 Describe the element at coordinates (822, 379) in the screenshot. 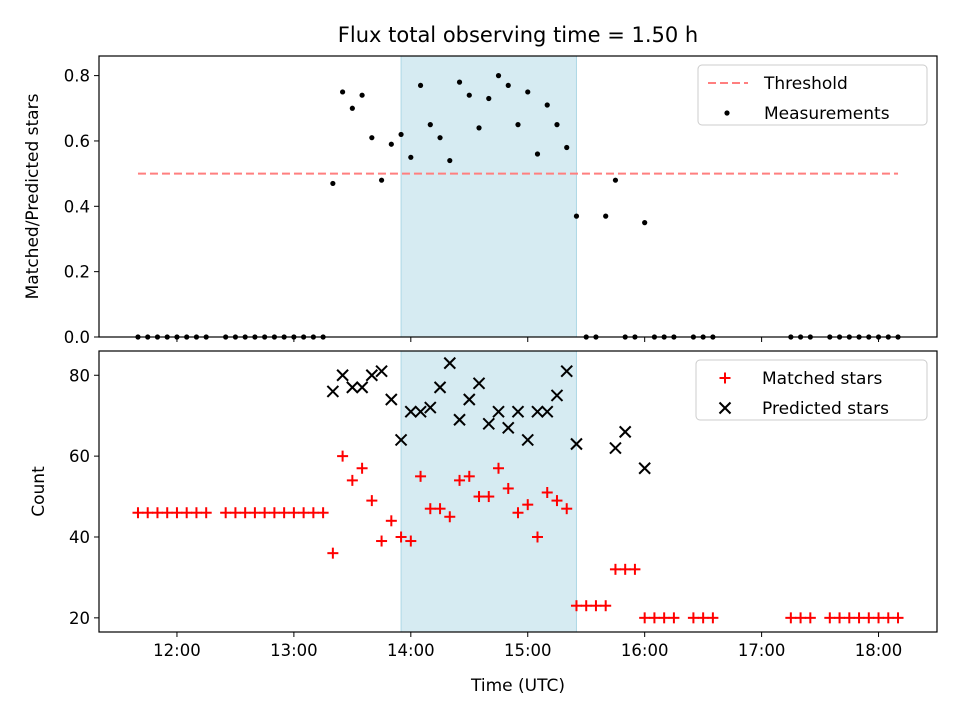

I see `legend-label: Matched stars` at that location.